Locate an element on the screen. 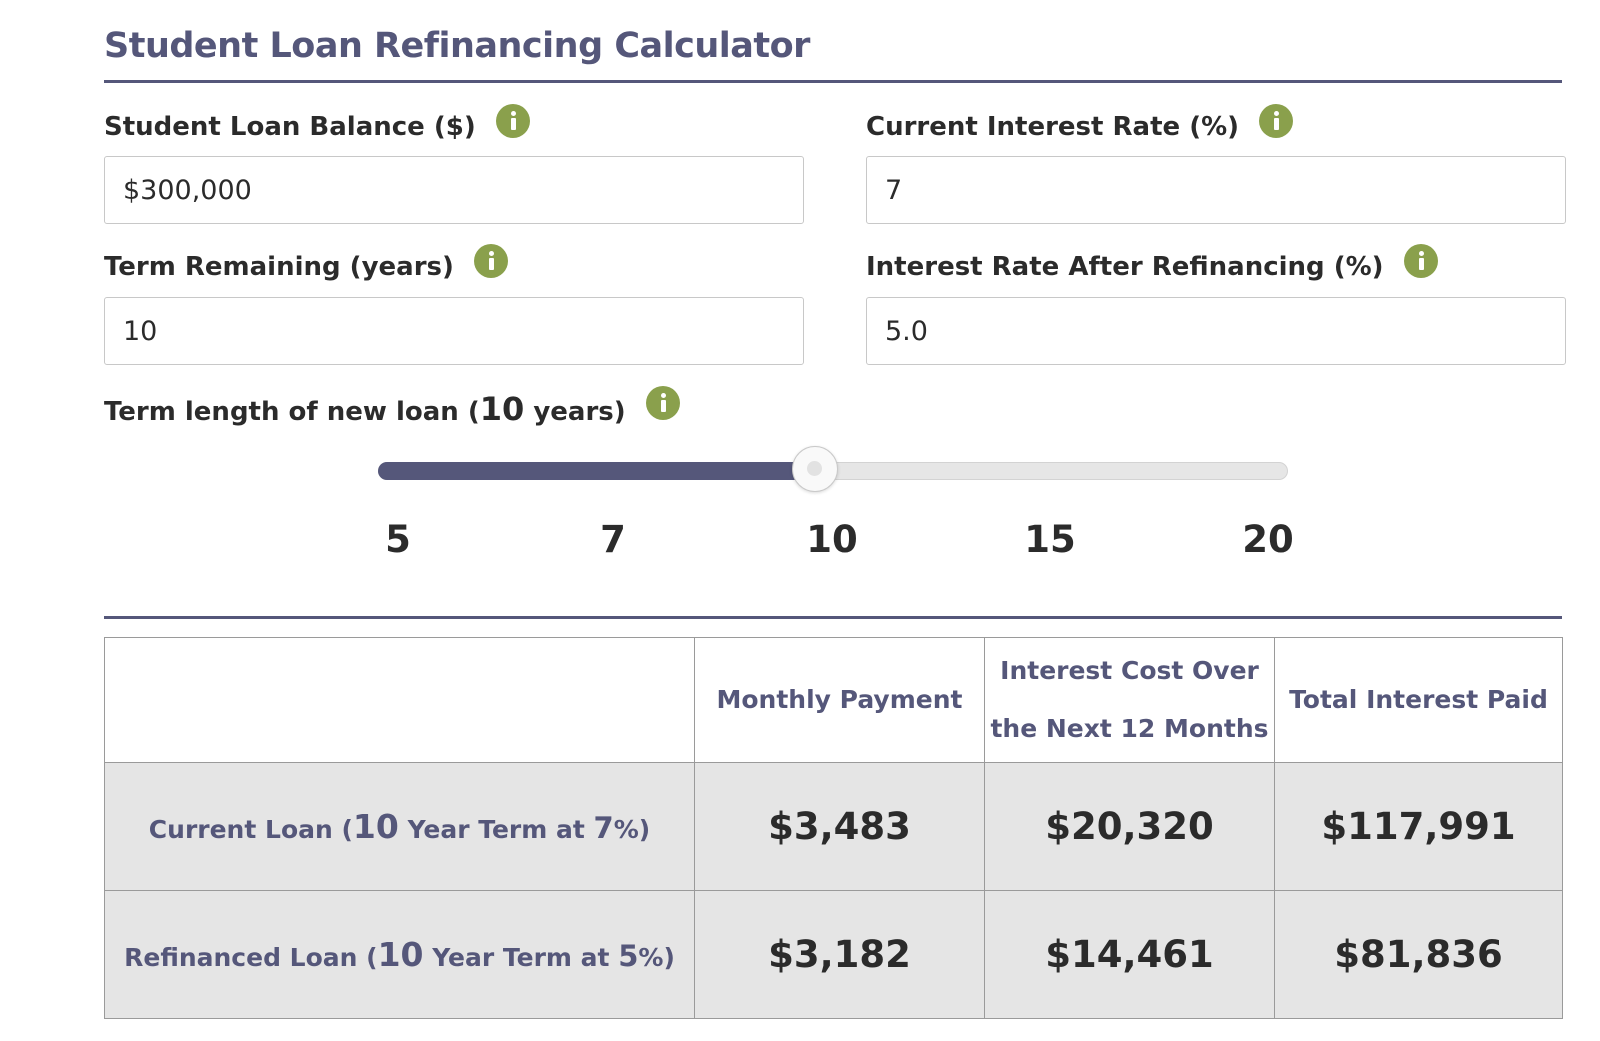 The image size is (1600, 1041). balance-label: Student Loan Balance ($) is located at coordinates (317, 124).